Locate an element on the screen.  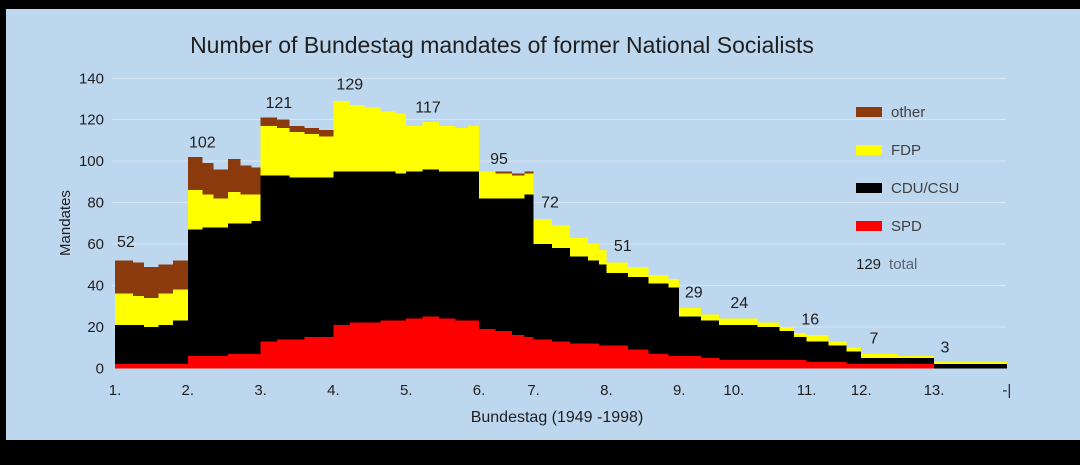
legend-item-spd: SPD is located at coordinates (907, 226).